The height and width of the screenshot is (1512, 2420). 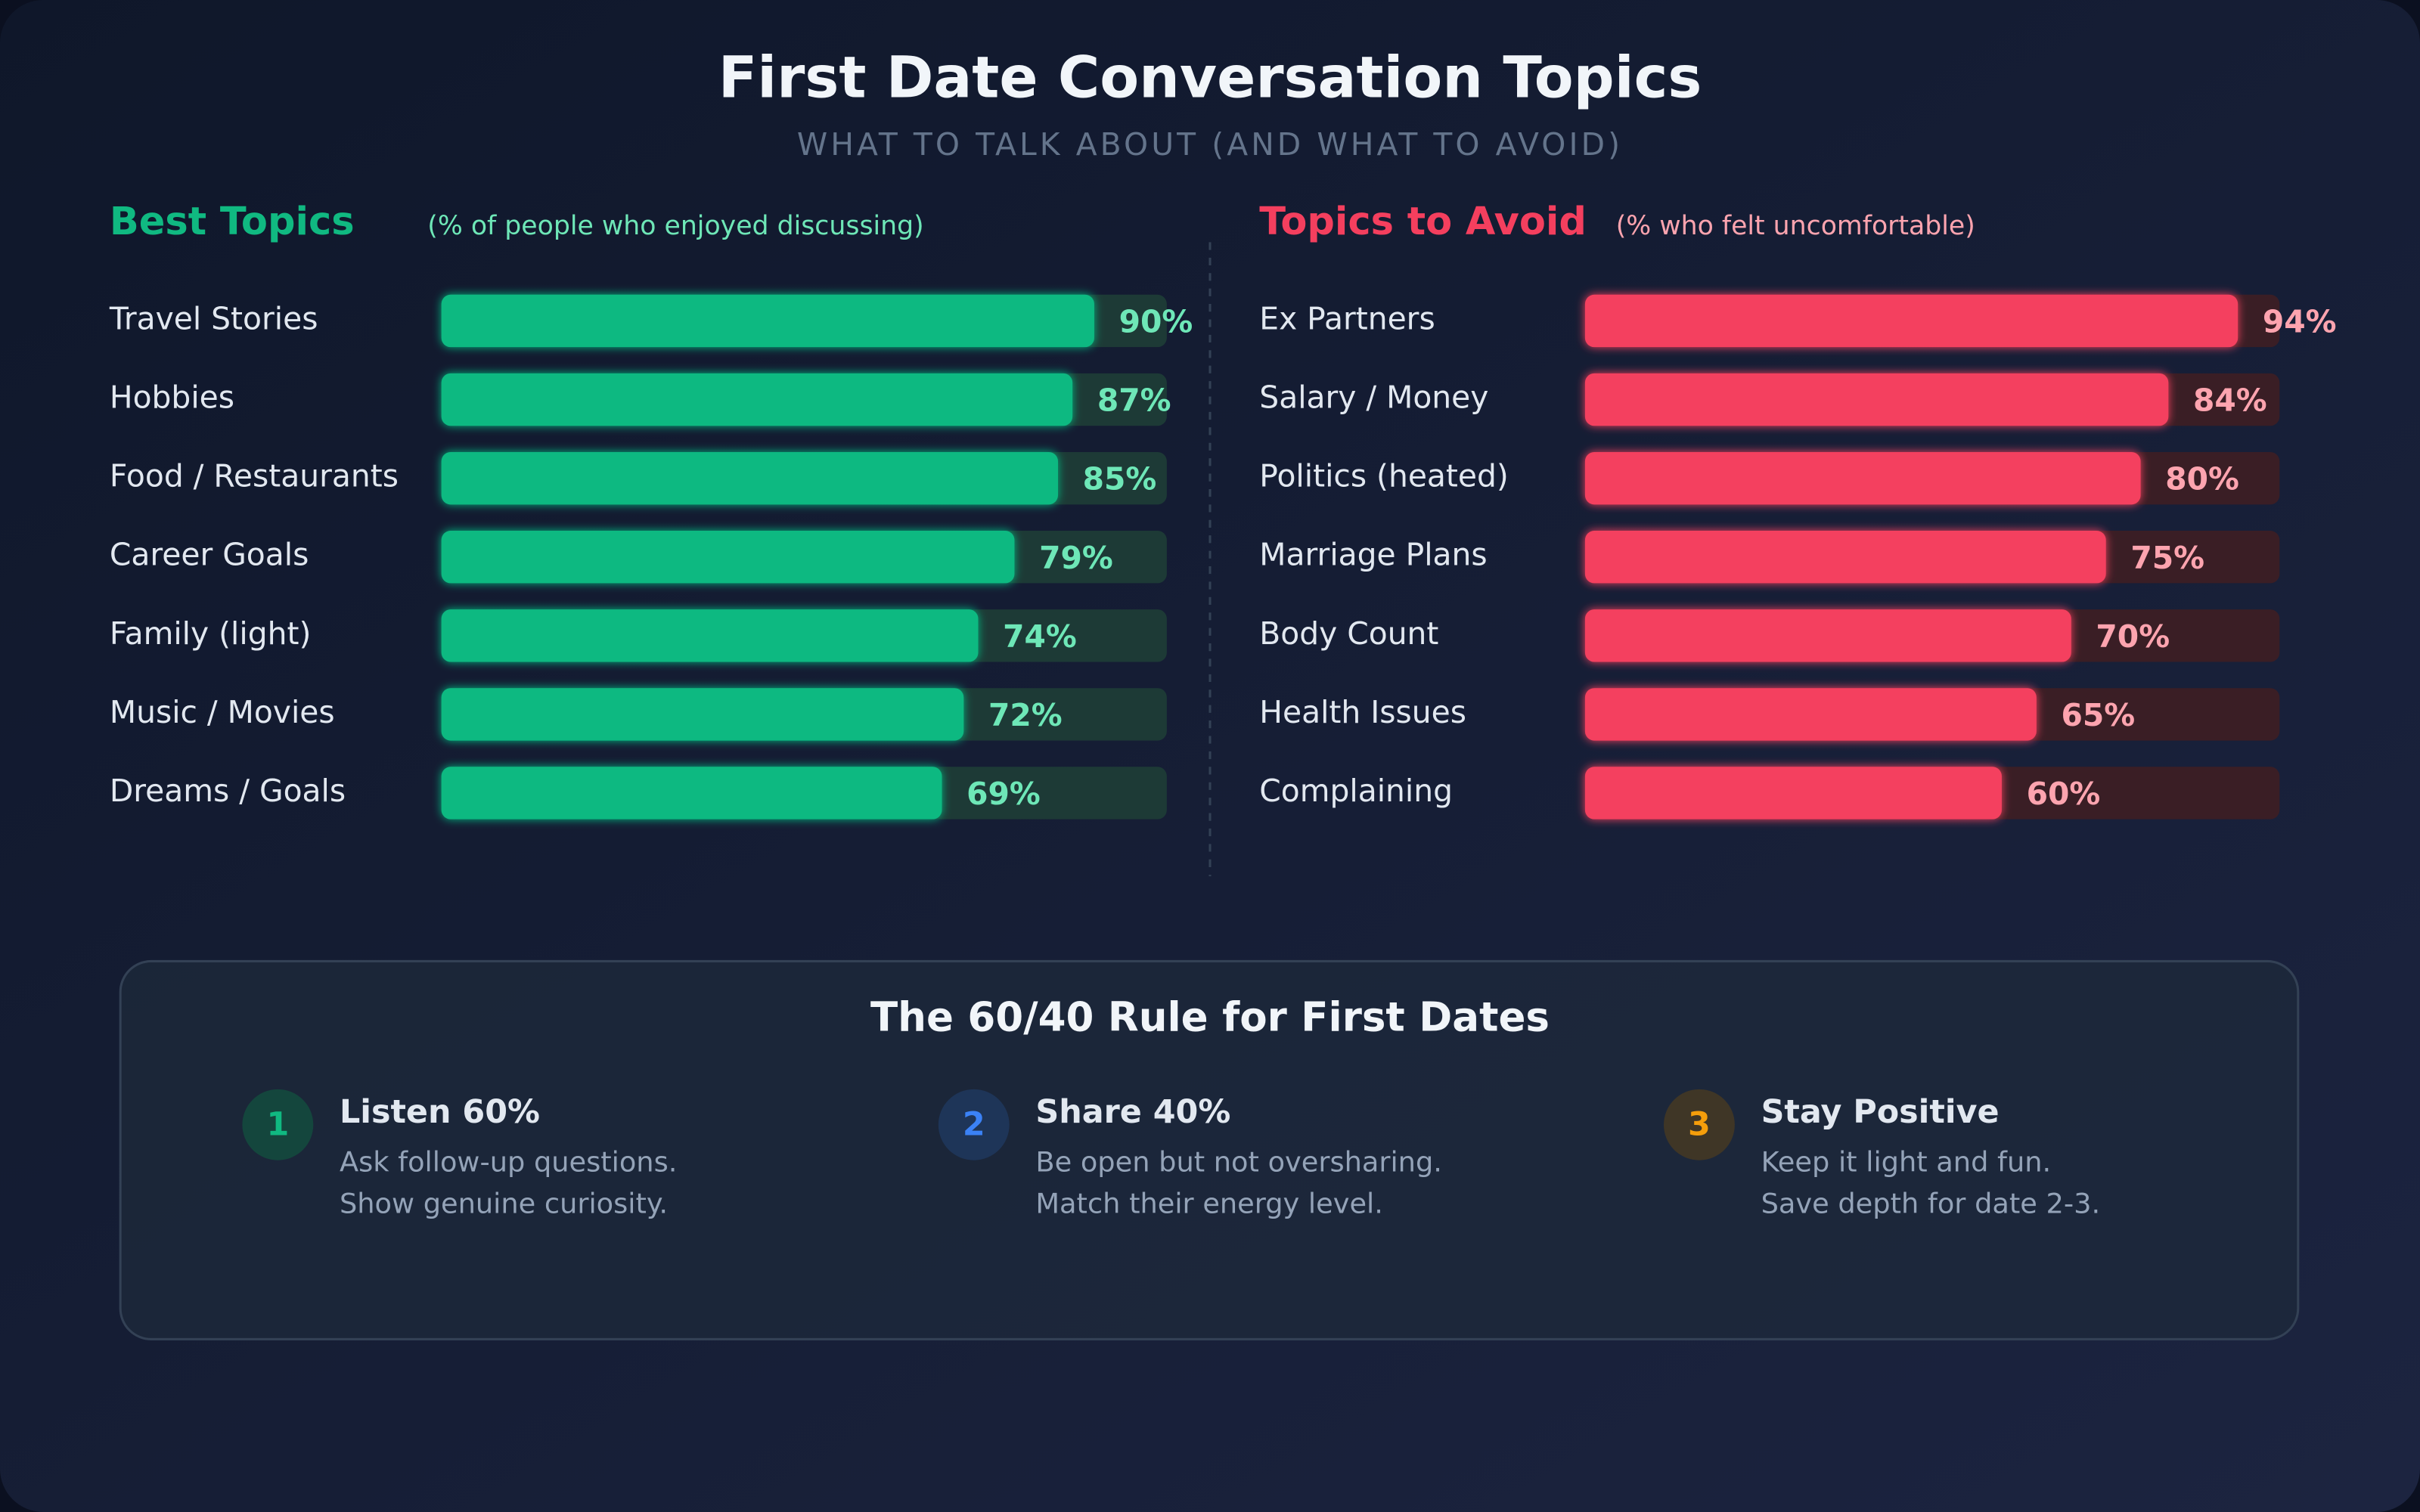 I want to click on tip-number: 3, so click(x=1699, y=1124).